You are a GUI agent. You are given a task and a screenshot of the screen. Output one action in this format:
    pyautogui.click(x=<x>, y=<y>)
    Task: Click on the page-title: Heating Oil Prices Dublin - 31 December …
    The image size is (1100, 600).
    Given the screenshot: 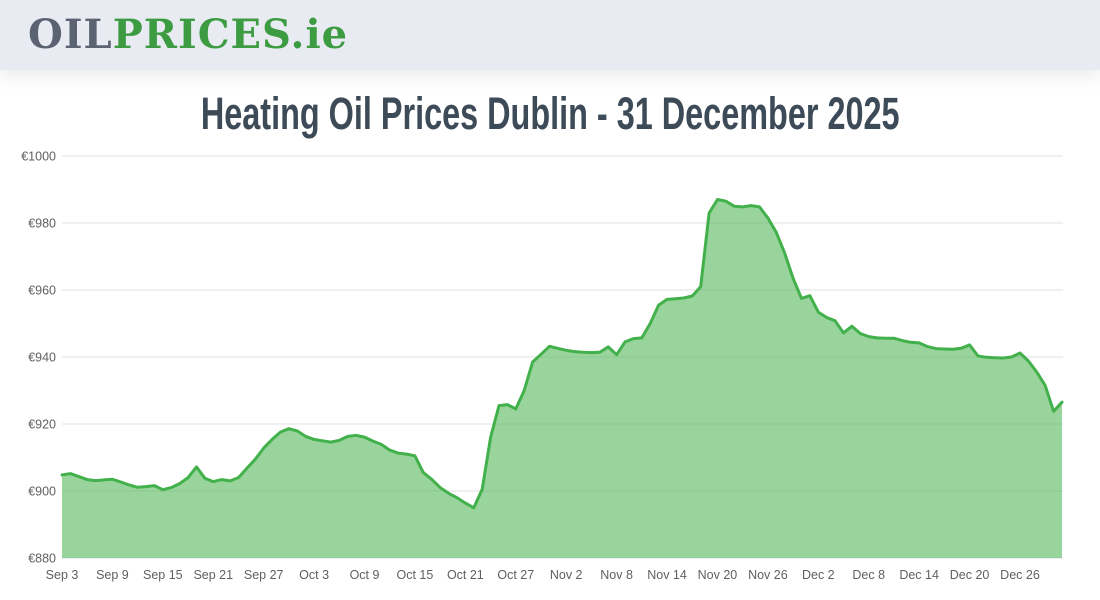 What is the action you would take?
    pyautogui.click(x=550, y=113)
    